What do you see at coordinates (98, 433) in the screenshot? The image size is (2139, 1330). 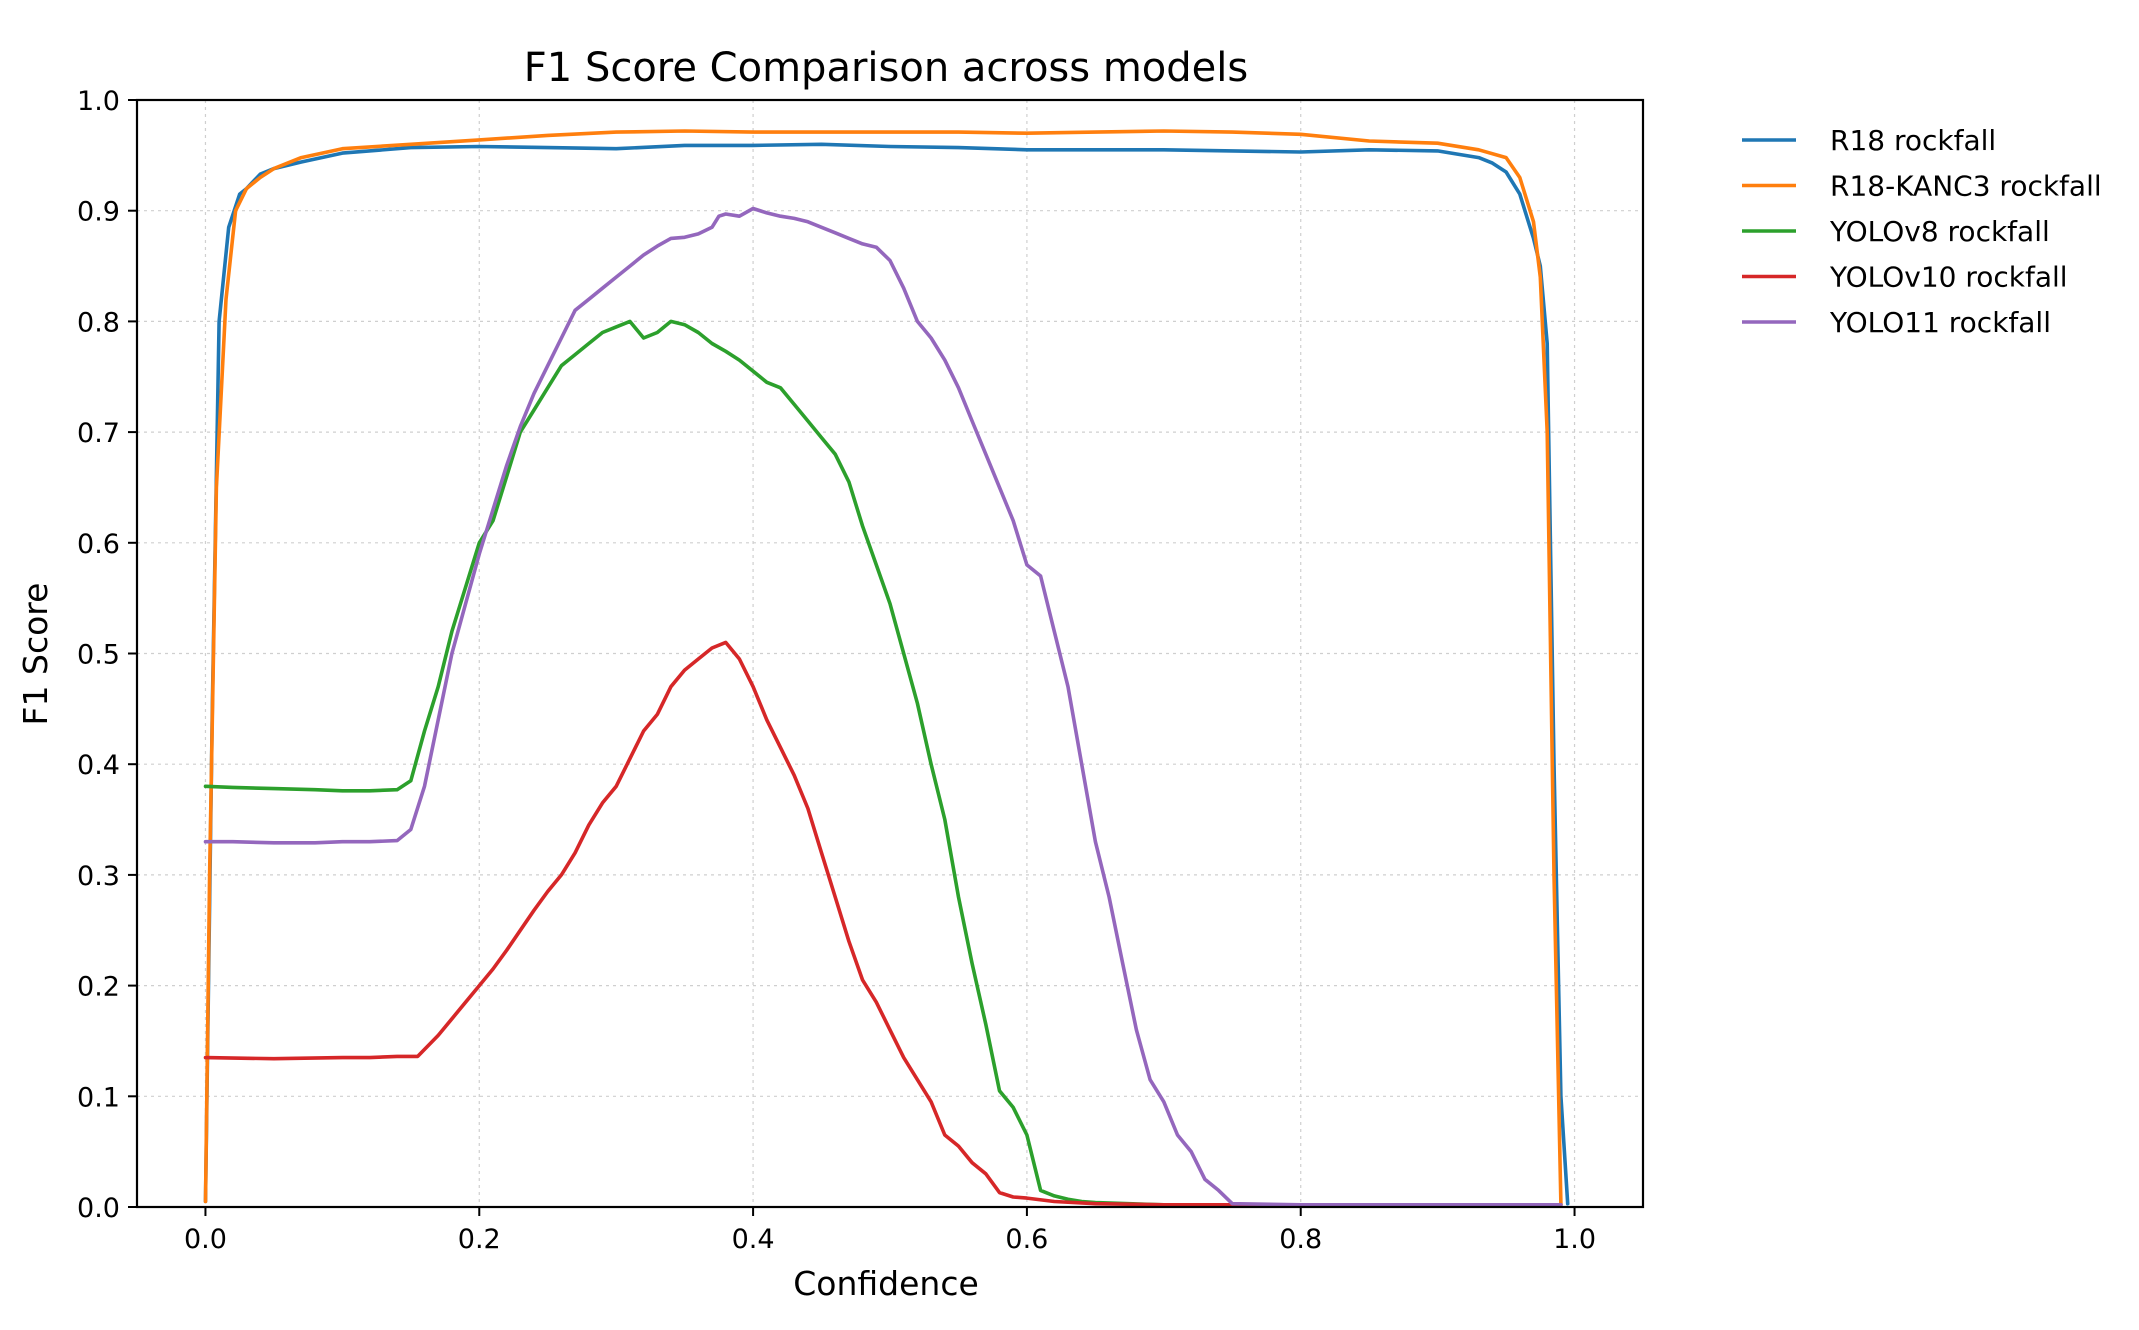 I see `y-tick-label: 0.7` at bounding box center [98, 433].